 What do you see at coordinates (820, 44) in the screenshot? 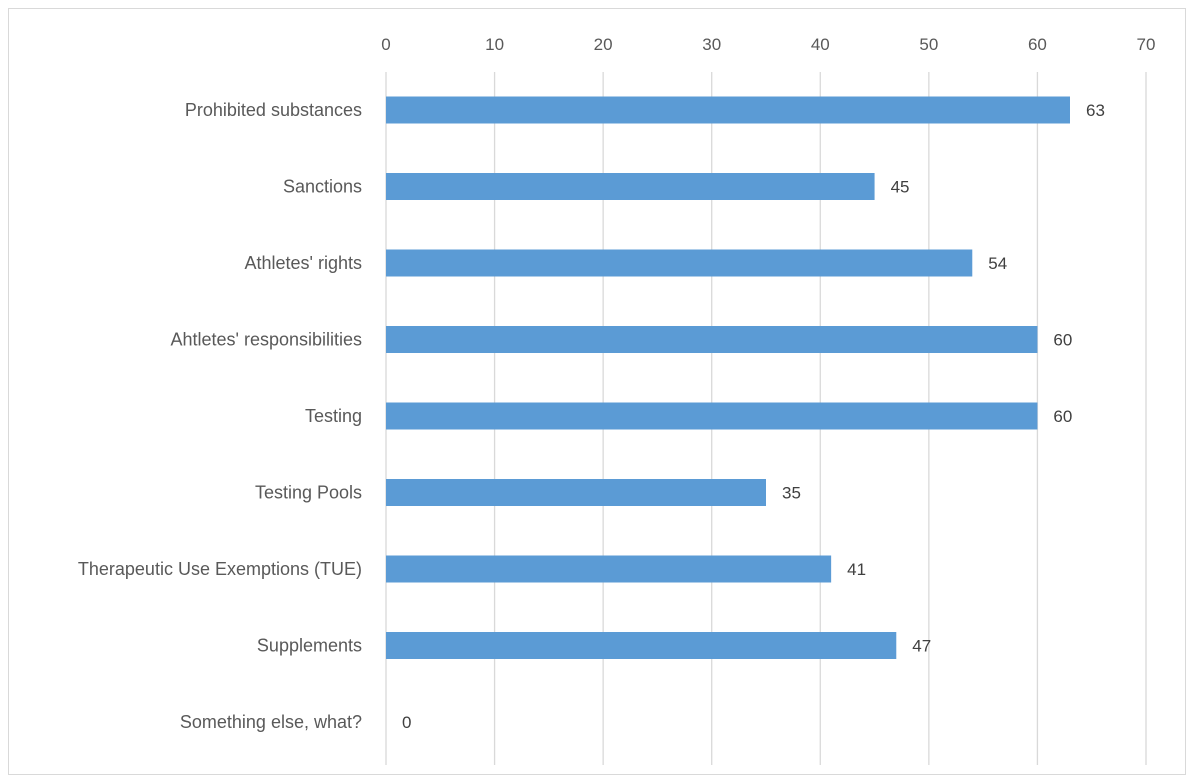
I see `x-tick-label: 40` at bounding box center [820, 44].